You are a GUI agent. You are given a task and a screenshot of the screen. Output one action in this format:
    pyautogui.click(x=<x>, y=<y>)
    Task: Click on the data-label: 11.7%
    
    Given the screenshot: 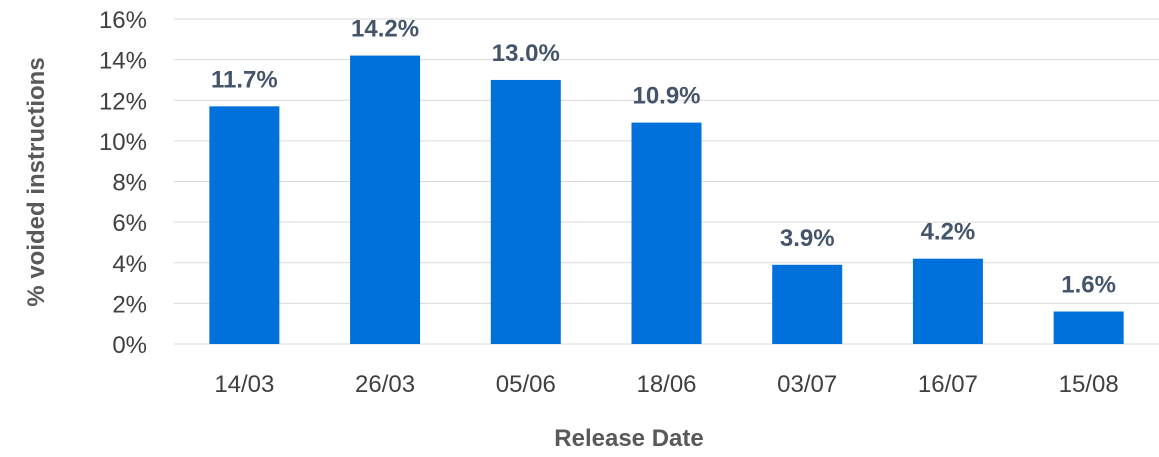 What is the action you would take?
    pyautogui.click(x=244, y=79)
    